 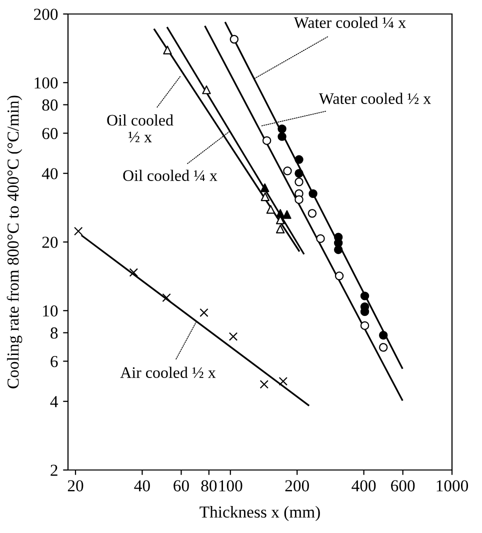 What do you see at coordinates (403, 486) in the screenshot?
I see `x-tick-label: 600` at bounding box center [403, 486].